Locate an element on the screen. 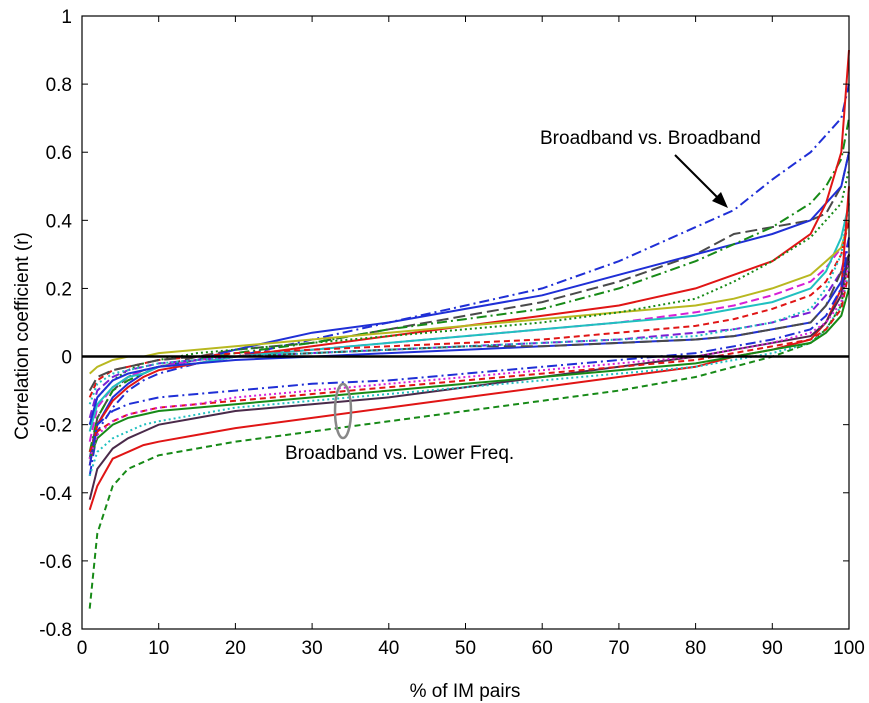 This screenshot has width=869, height=703. y-tick-label: 0.8 is located at coordinates (59, 85).